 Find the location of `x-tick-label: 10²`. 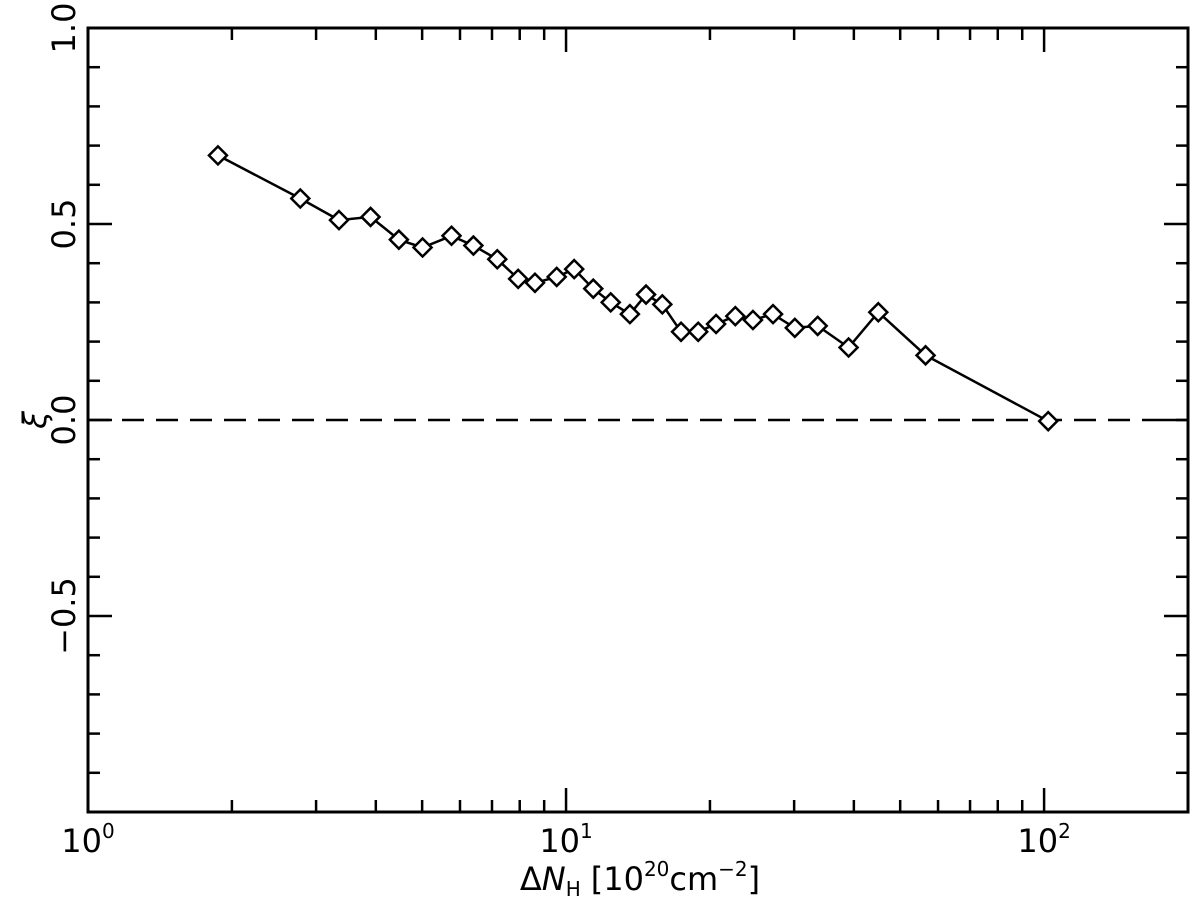

x-tick-label: 10² is located at coordinates (1043, 839).